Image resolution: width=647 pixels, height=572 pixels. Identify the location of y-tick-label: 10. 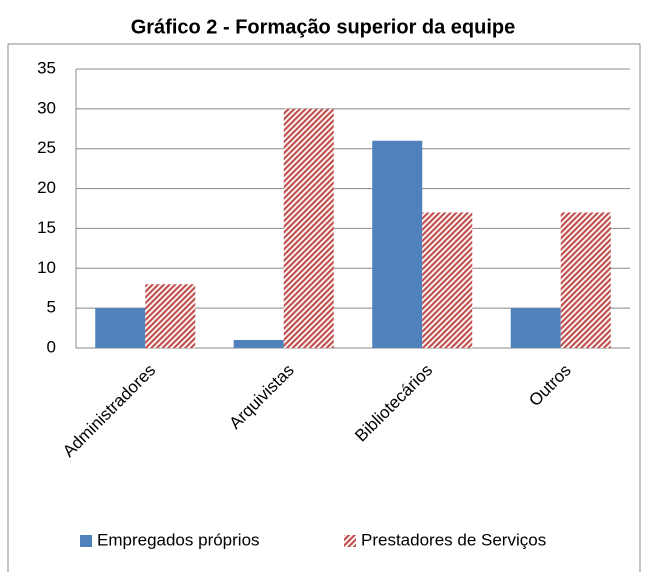
(46, 267).